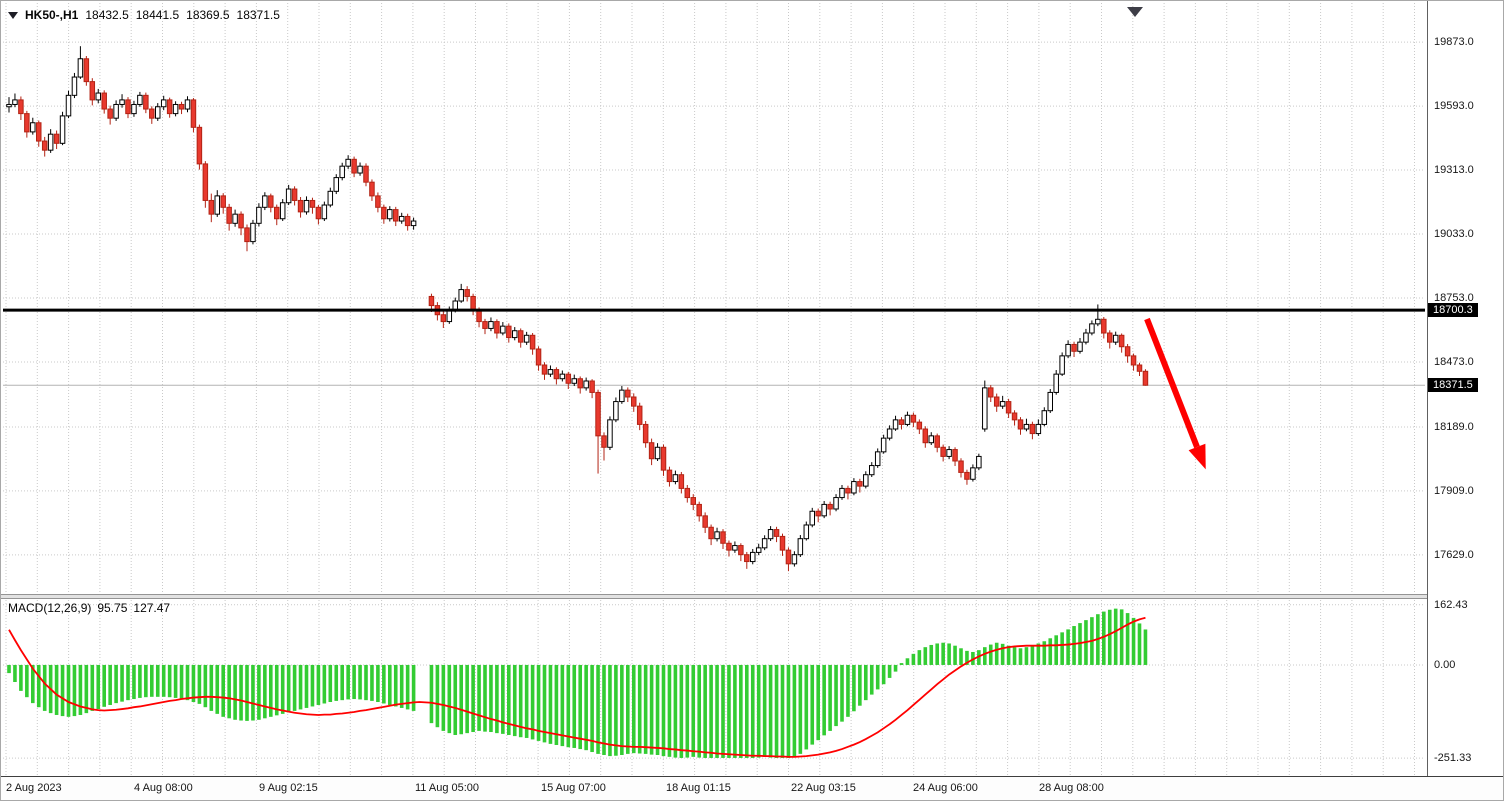  I want to click on scroll-to-end-marker-icon, so click(1135, 12).